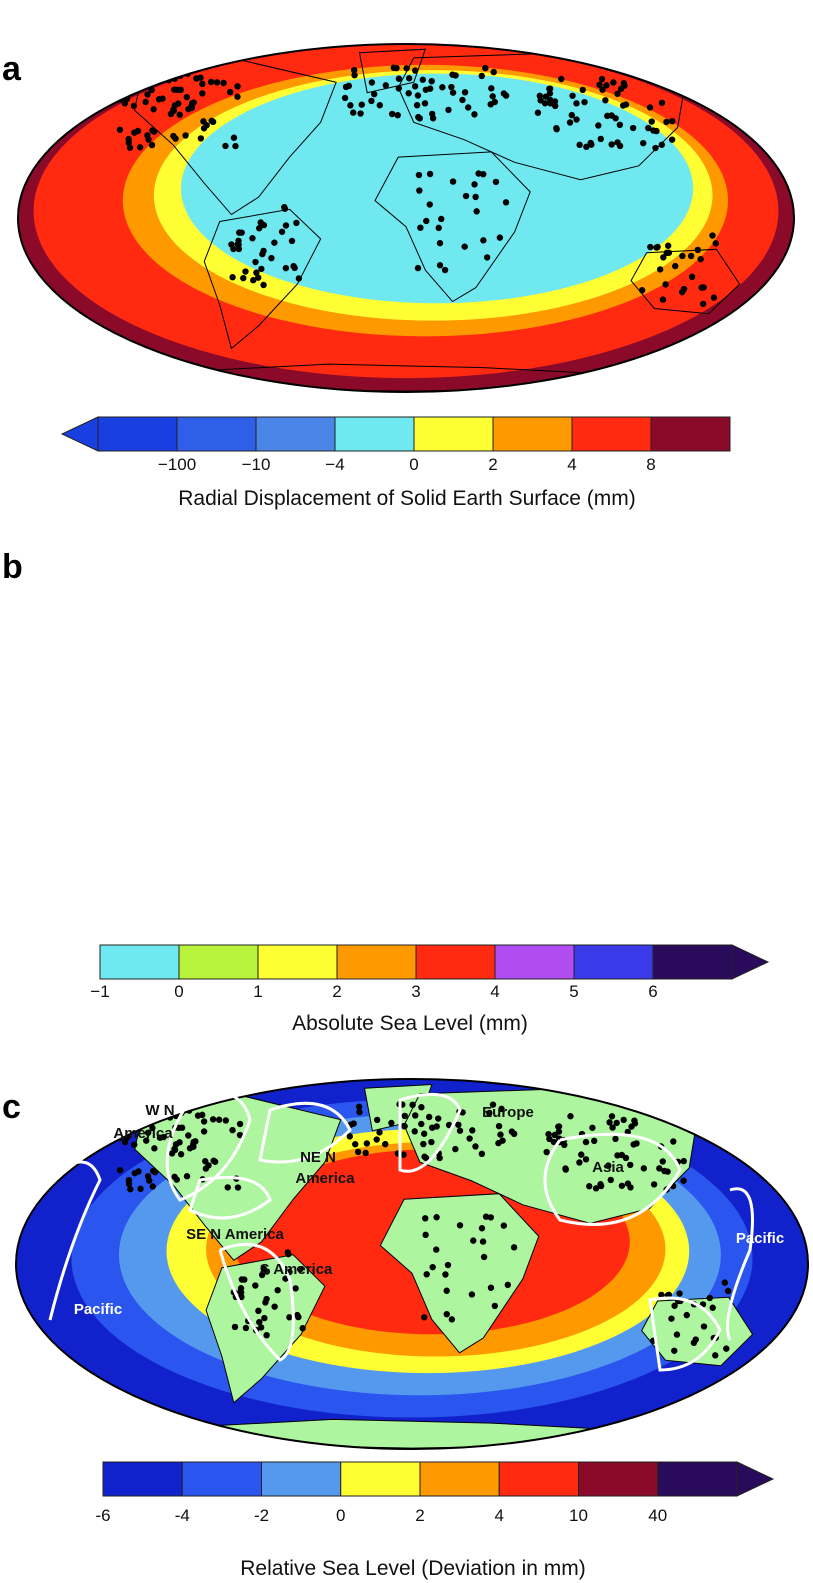 The width and height of the screenshot is (813, 1583). What do you see at coordinates (296, 1269) in the screenshot?
I see `region-label: S America` at bounding box center [296, 1269].